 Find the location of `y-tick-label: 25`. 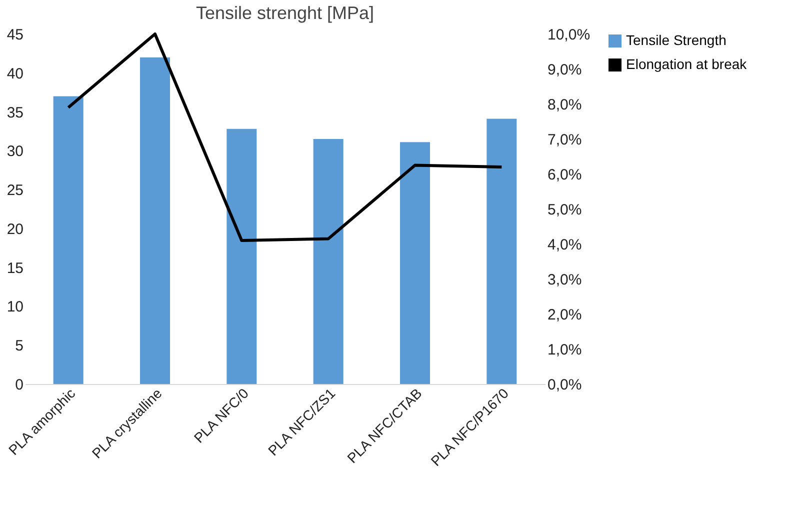

y-tick-label: 25 is located at coordinates (15, 191).